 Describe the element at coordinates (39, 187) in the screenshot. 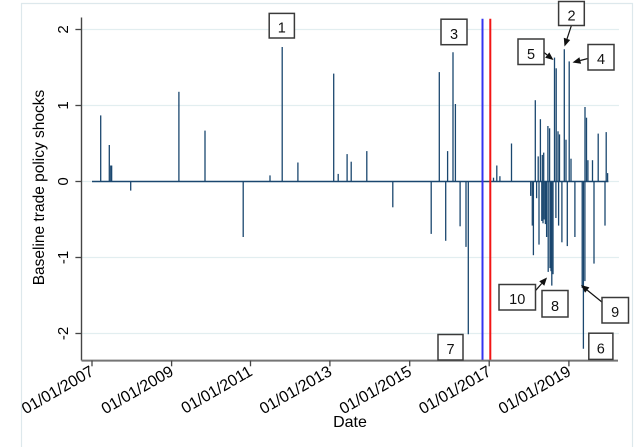

I see `svg-text: Baseline trade policy shocks` at that location.